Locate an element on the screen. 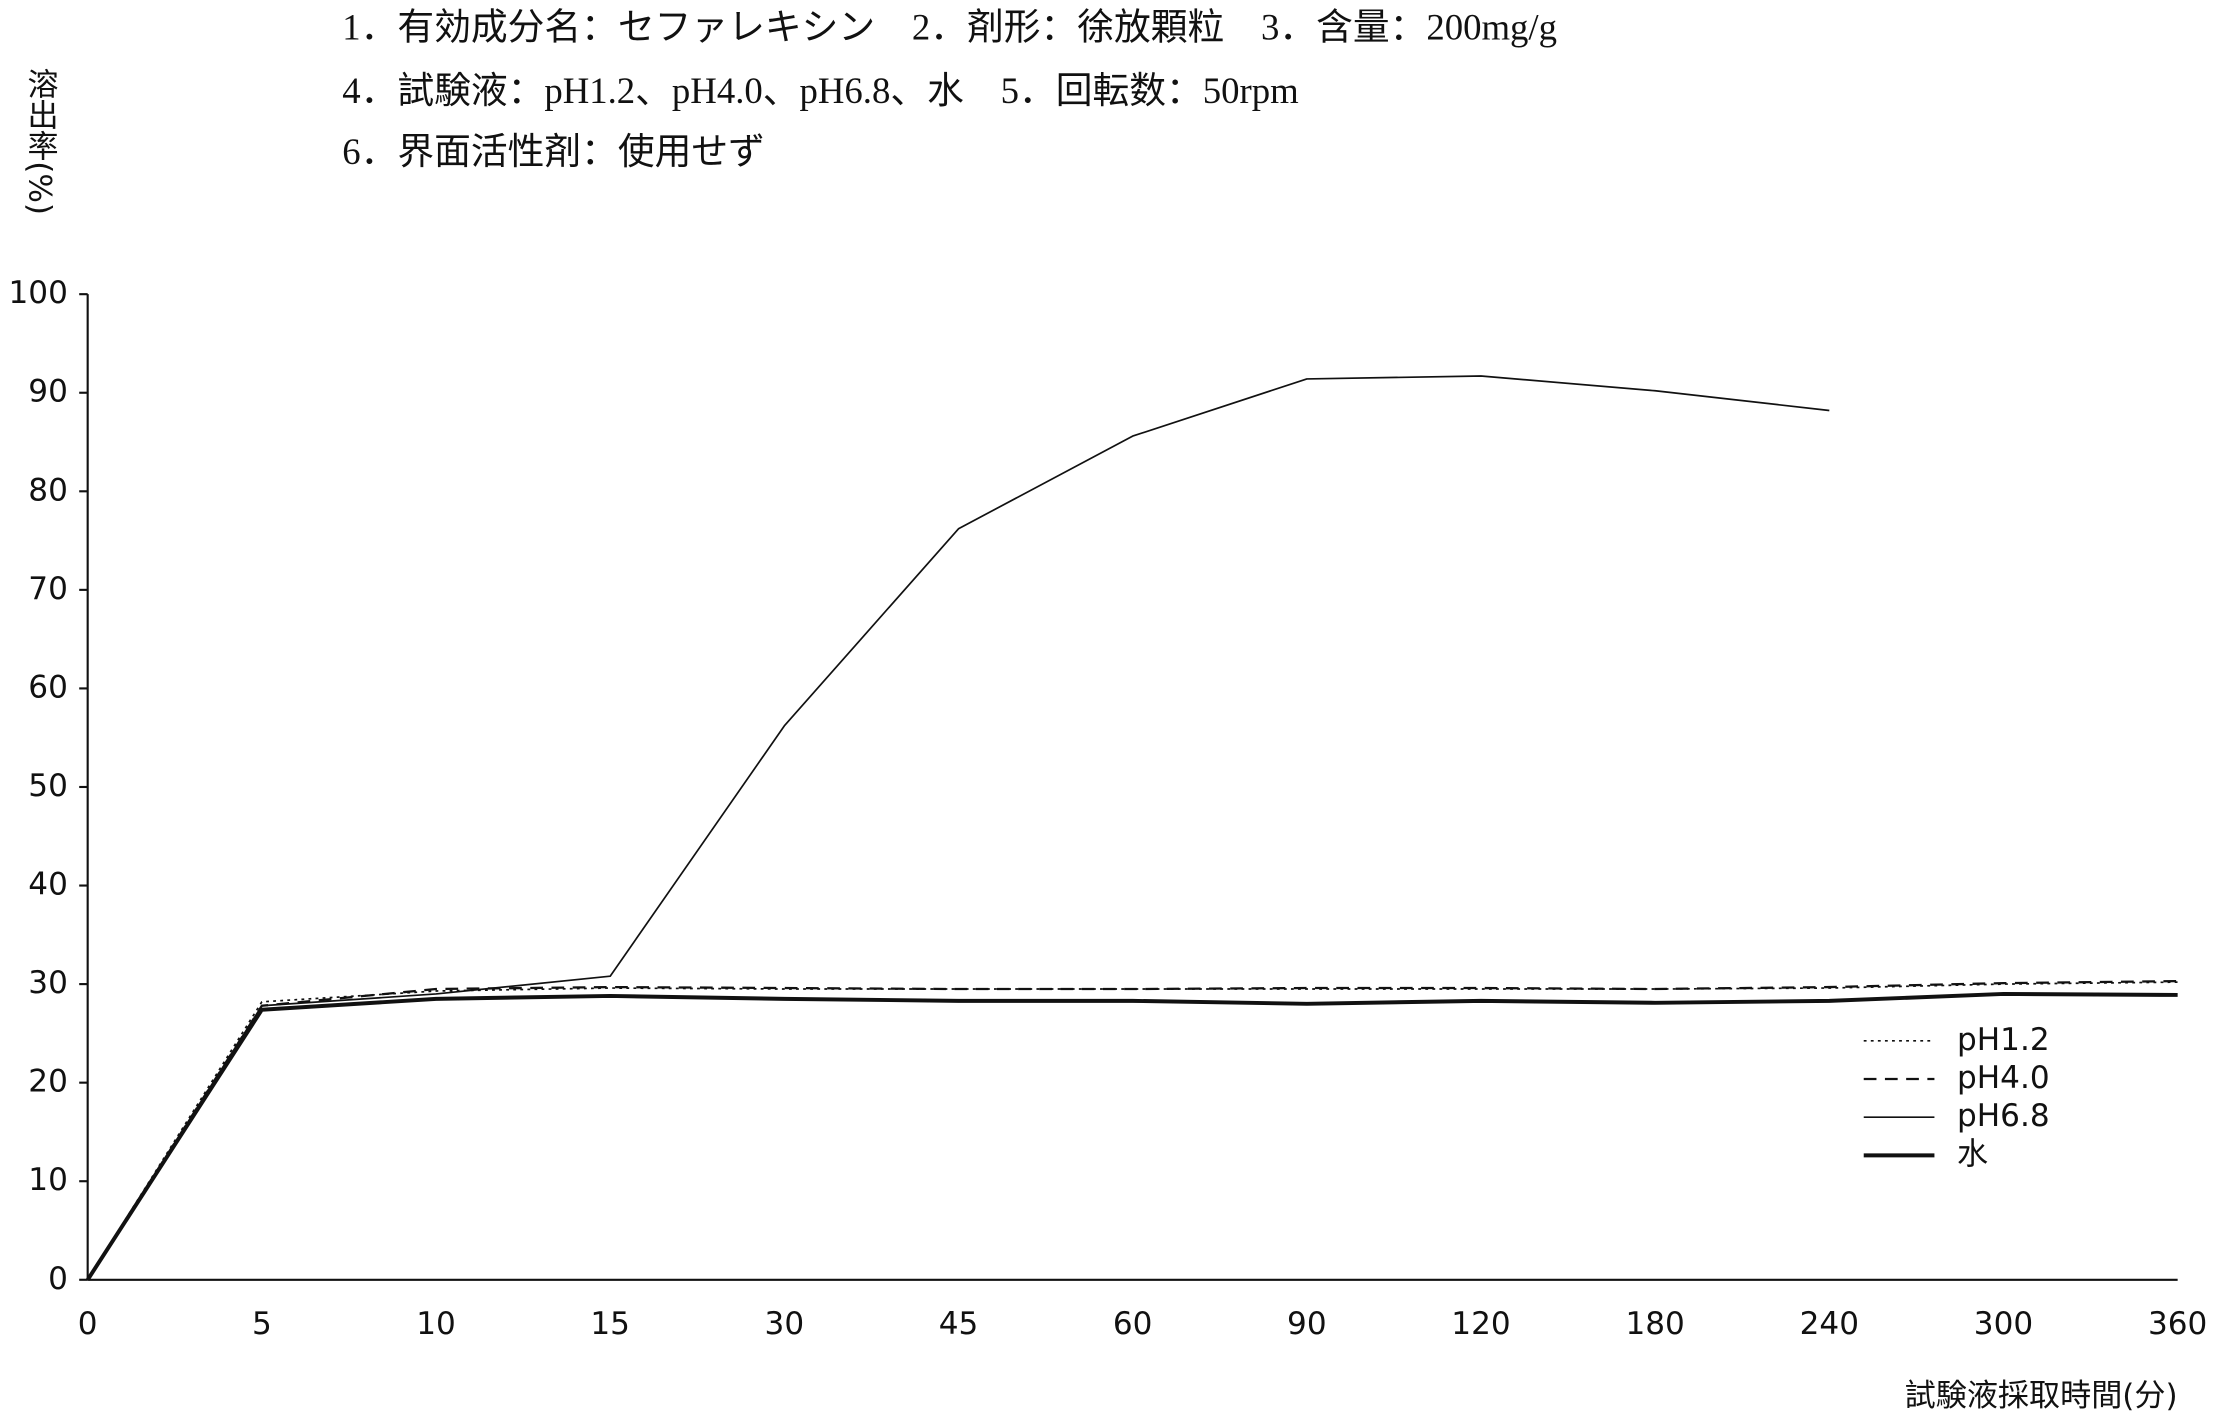 The image size is (2213, 1417). y-tick-label: 100 is located at coordinates (38, 293).